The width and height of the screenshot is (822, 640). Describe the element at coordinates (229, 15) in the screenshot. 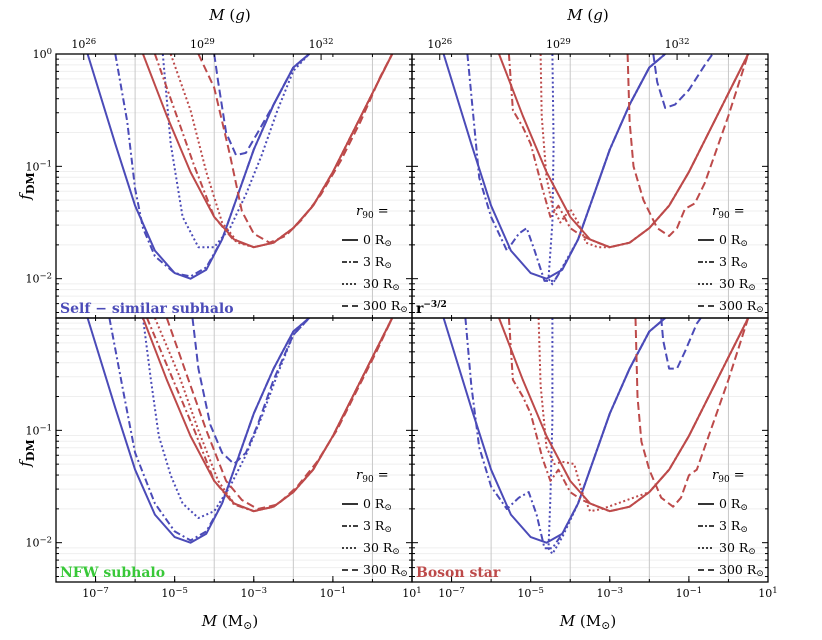

I see `top-xlabel-left: M (g)` at that location.